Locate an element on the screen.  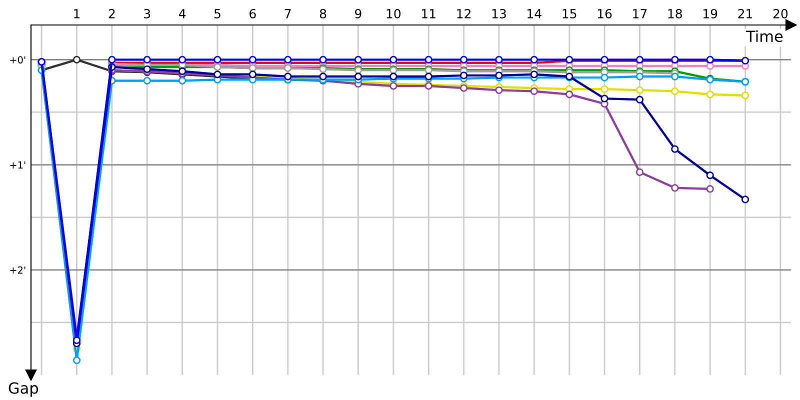
x-tick-label: 13 is located at coordinates (499, 13).